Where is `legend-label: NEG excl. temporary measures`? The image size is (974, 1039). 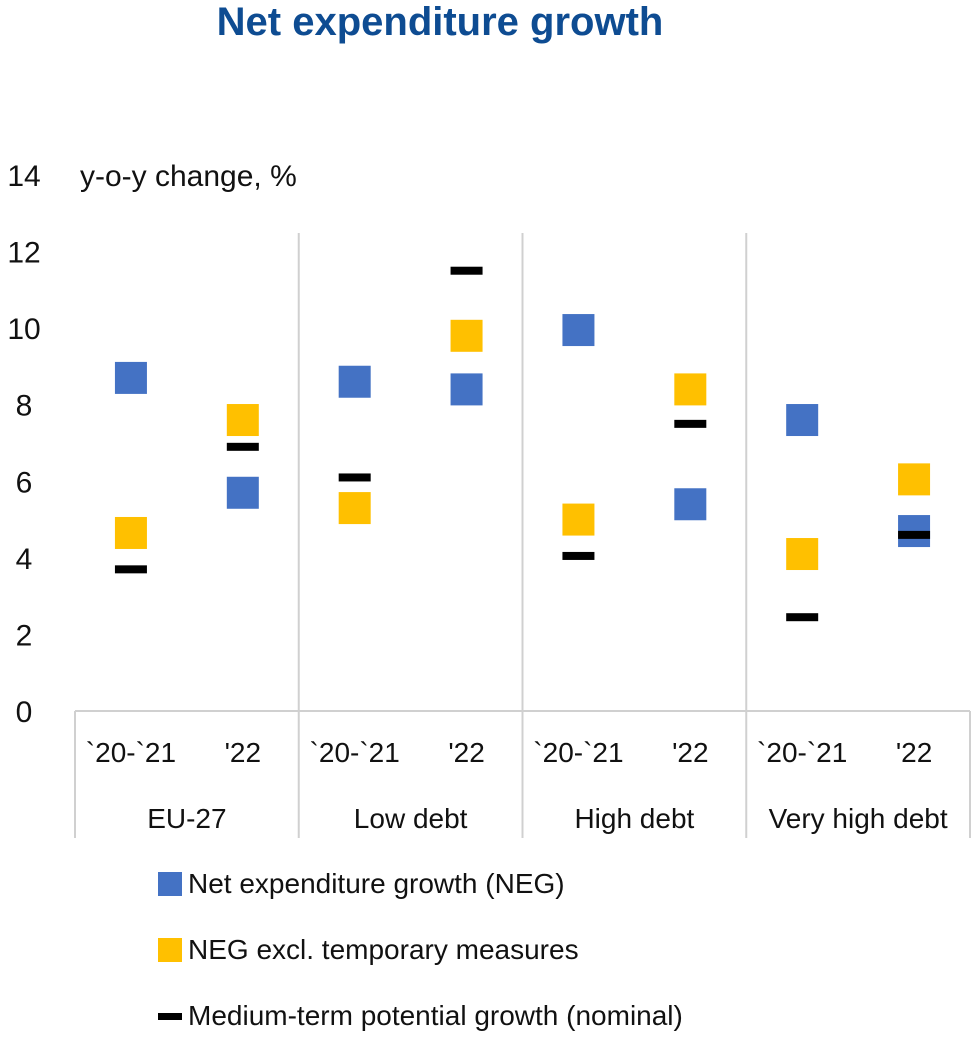 legend-label: NEG excl. temporary measures is located at coordinates (383, 949).